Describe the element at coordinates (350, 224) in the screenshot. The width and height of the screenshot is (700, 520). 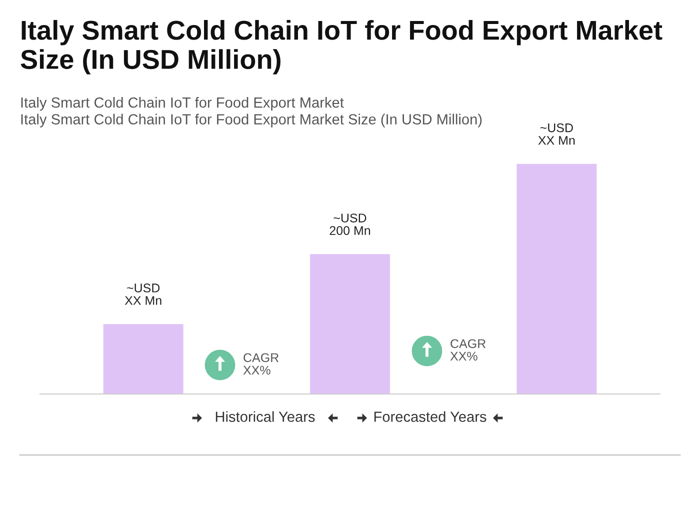
I see `data-label: ~USD 200 Mn` at that location.